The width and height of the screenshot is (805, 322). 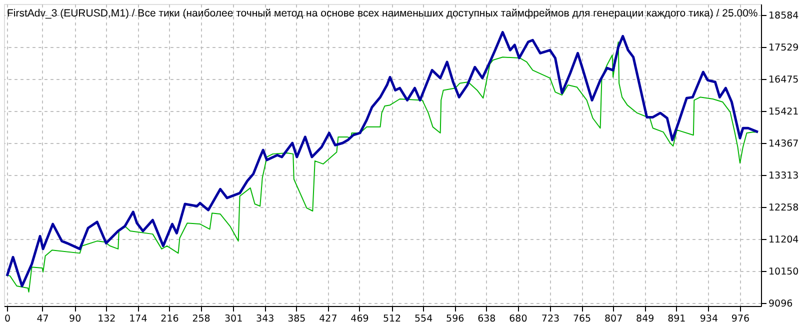 I want to click on x-tick-label: 934, so click(x=709, y=318).